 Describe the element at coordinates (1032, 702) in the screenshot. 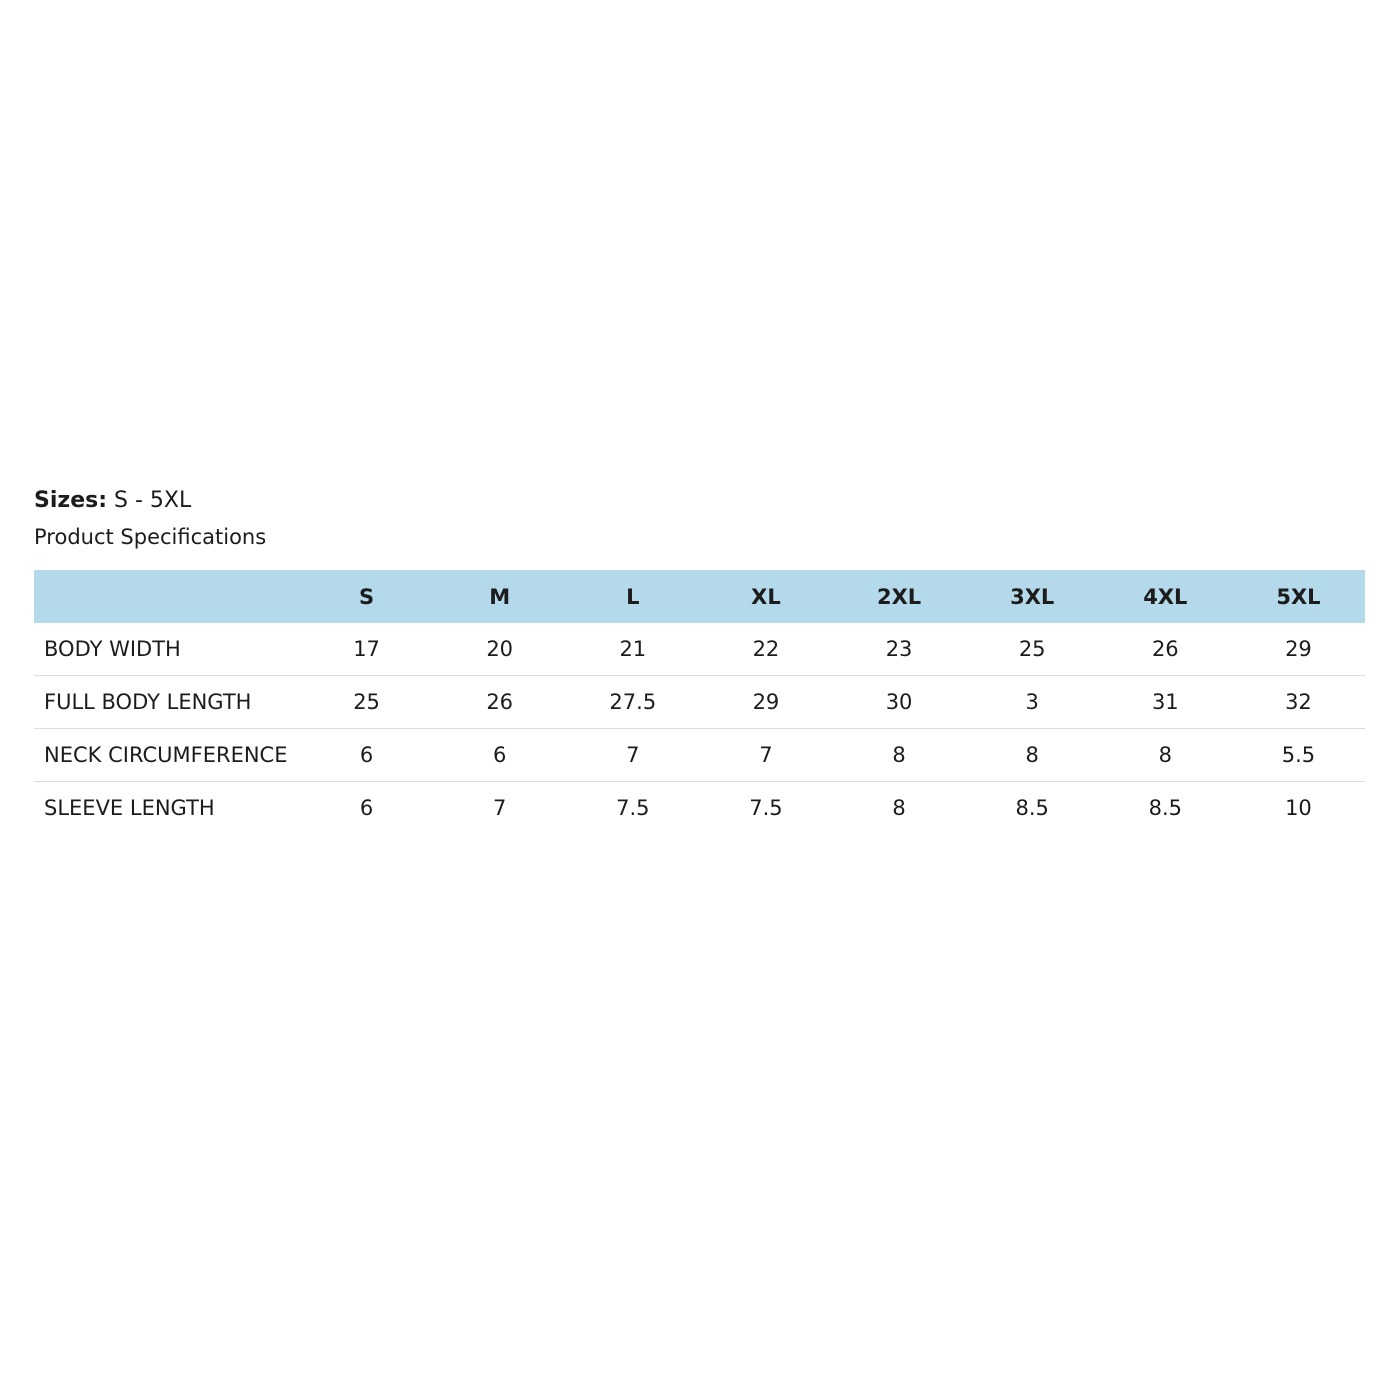

I see `cell: 3` at that location.